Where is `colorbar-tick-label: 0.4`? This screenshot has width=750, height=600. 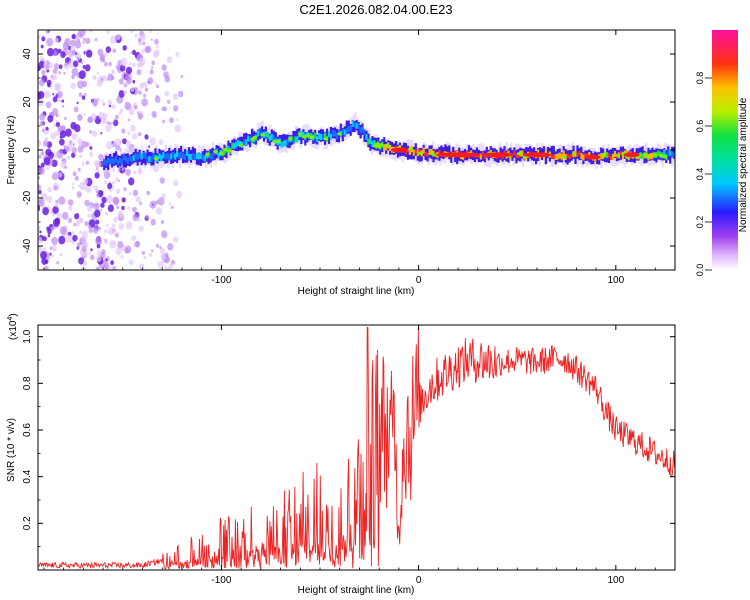 colorbar-tick-label: 0.4 is located at coordinates (700, 174).